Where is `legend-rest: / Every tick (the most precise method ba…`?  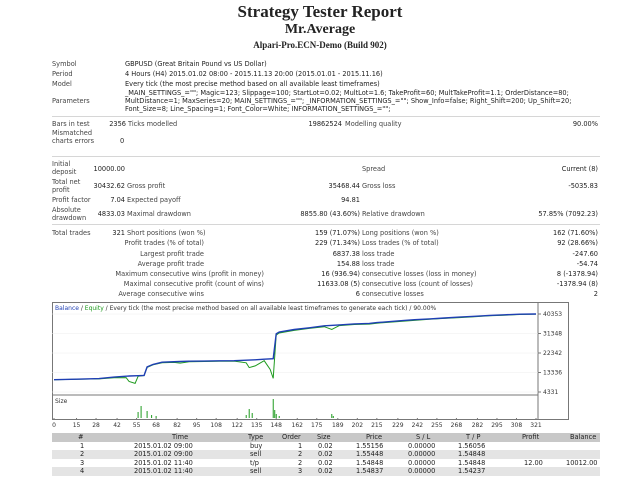 legend-rest: / Every tick (the most precise method ba… is located at coordinates (270, 308).